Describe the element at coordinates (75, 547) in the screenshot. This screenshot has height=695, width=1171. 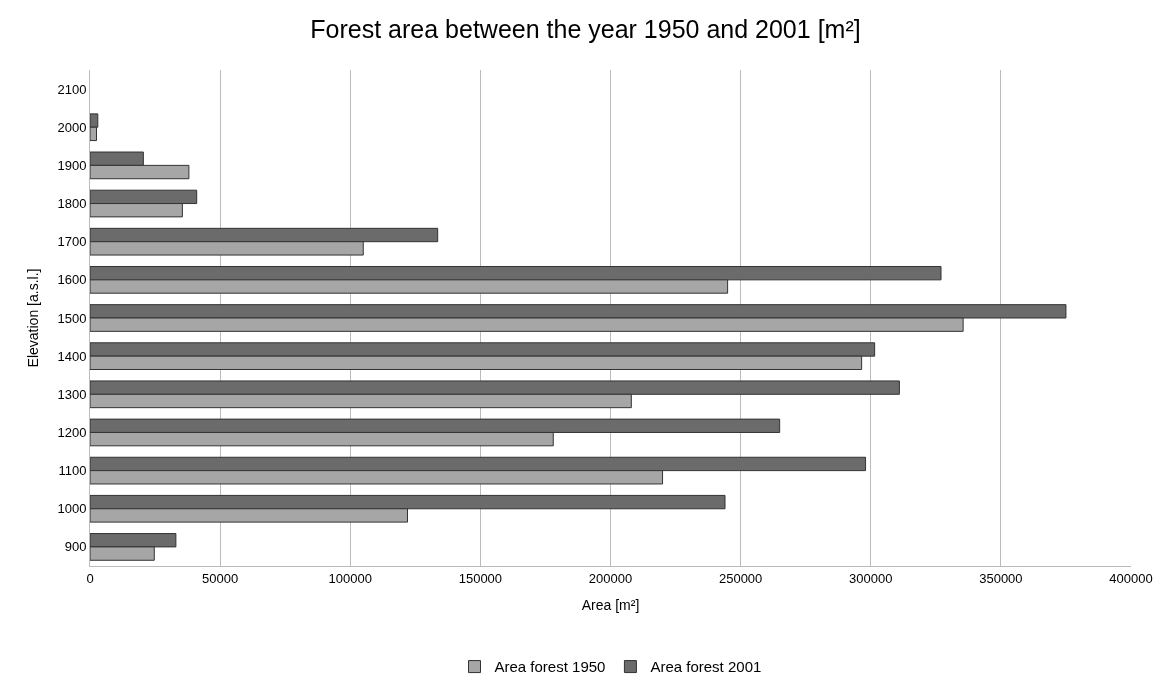
I see `y-tick-label: 900` at that location.